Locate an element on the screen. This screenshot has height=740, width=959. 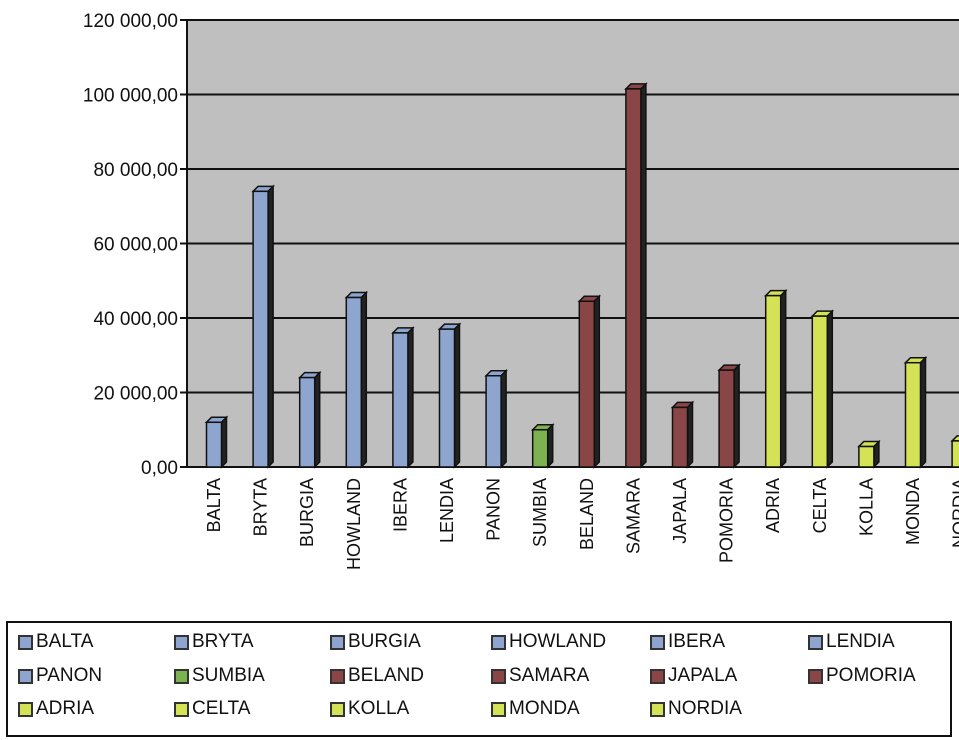
legend-item: SAMARA is located at coordinates (540, 676).